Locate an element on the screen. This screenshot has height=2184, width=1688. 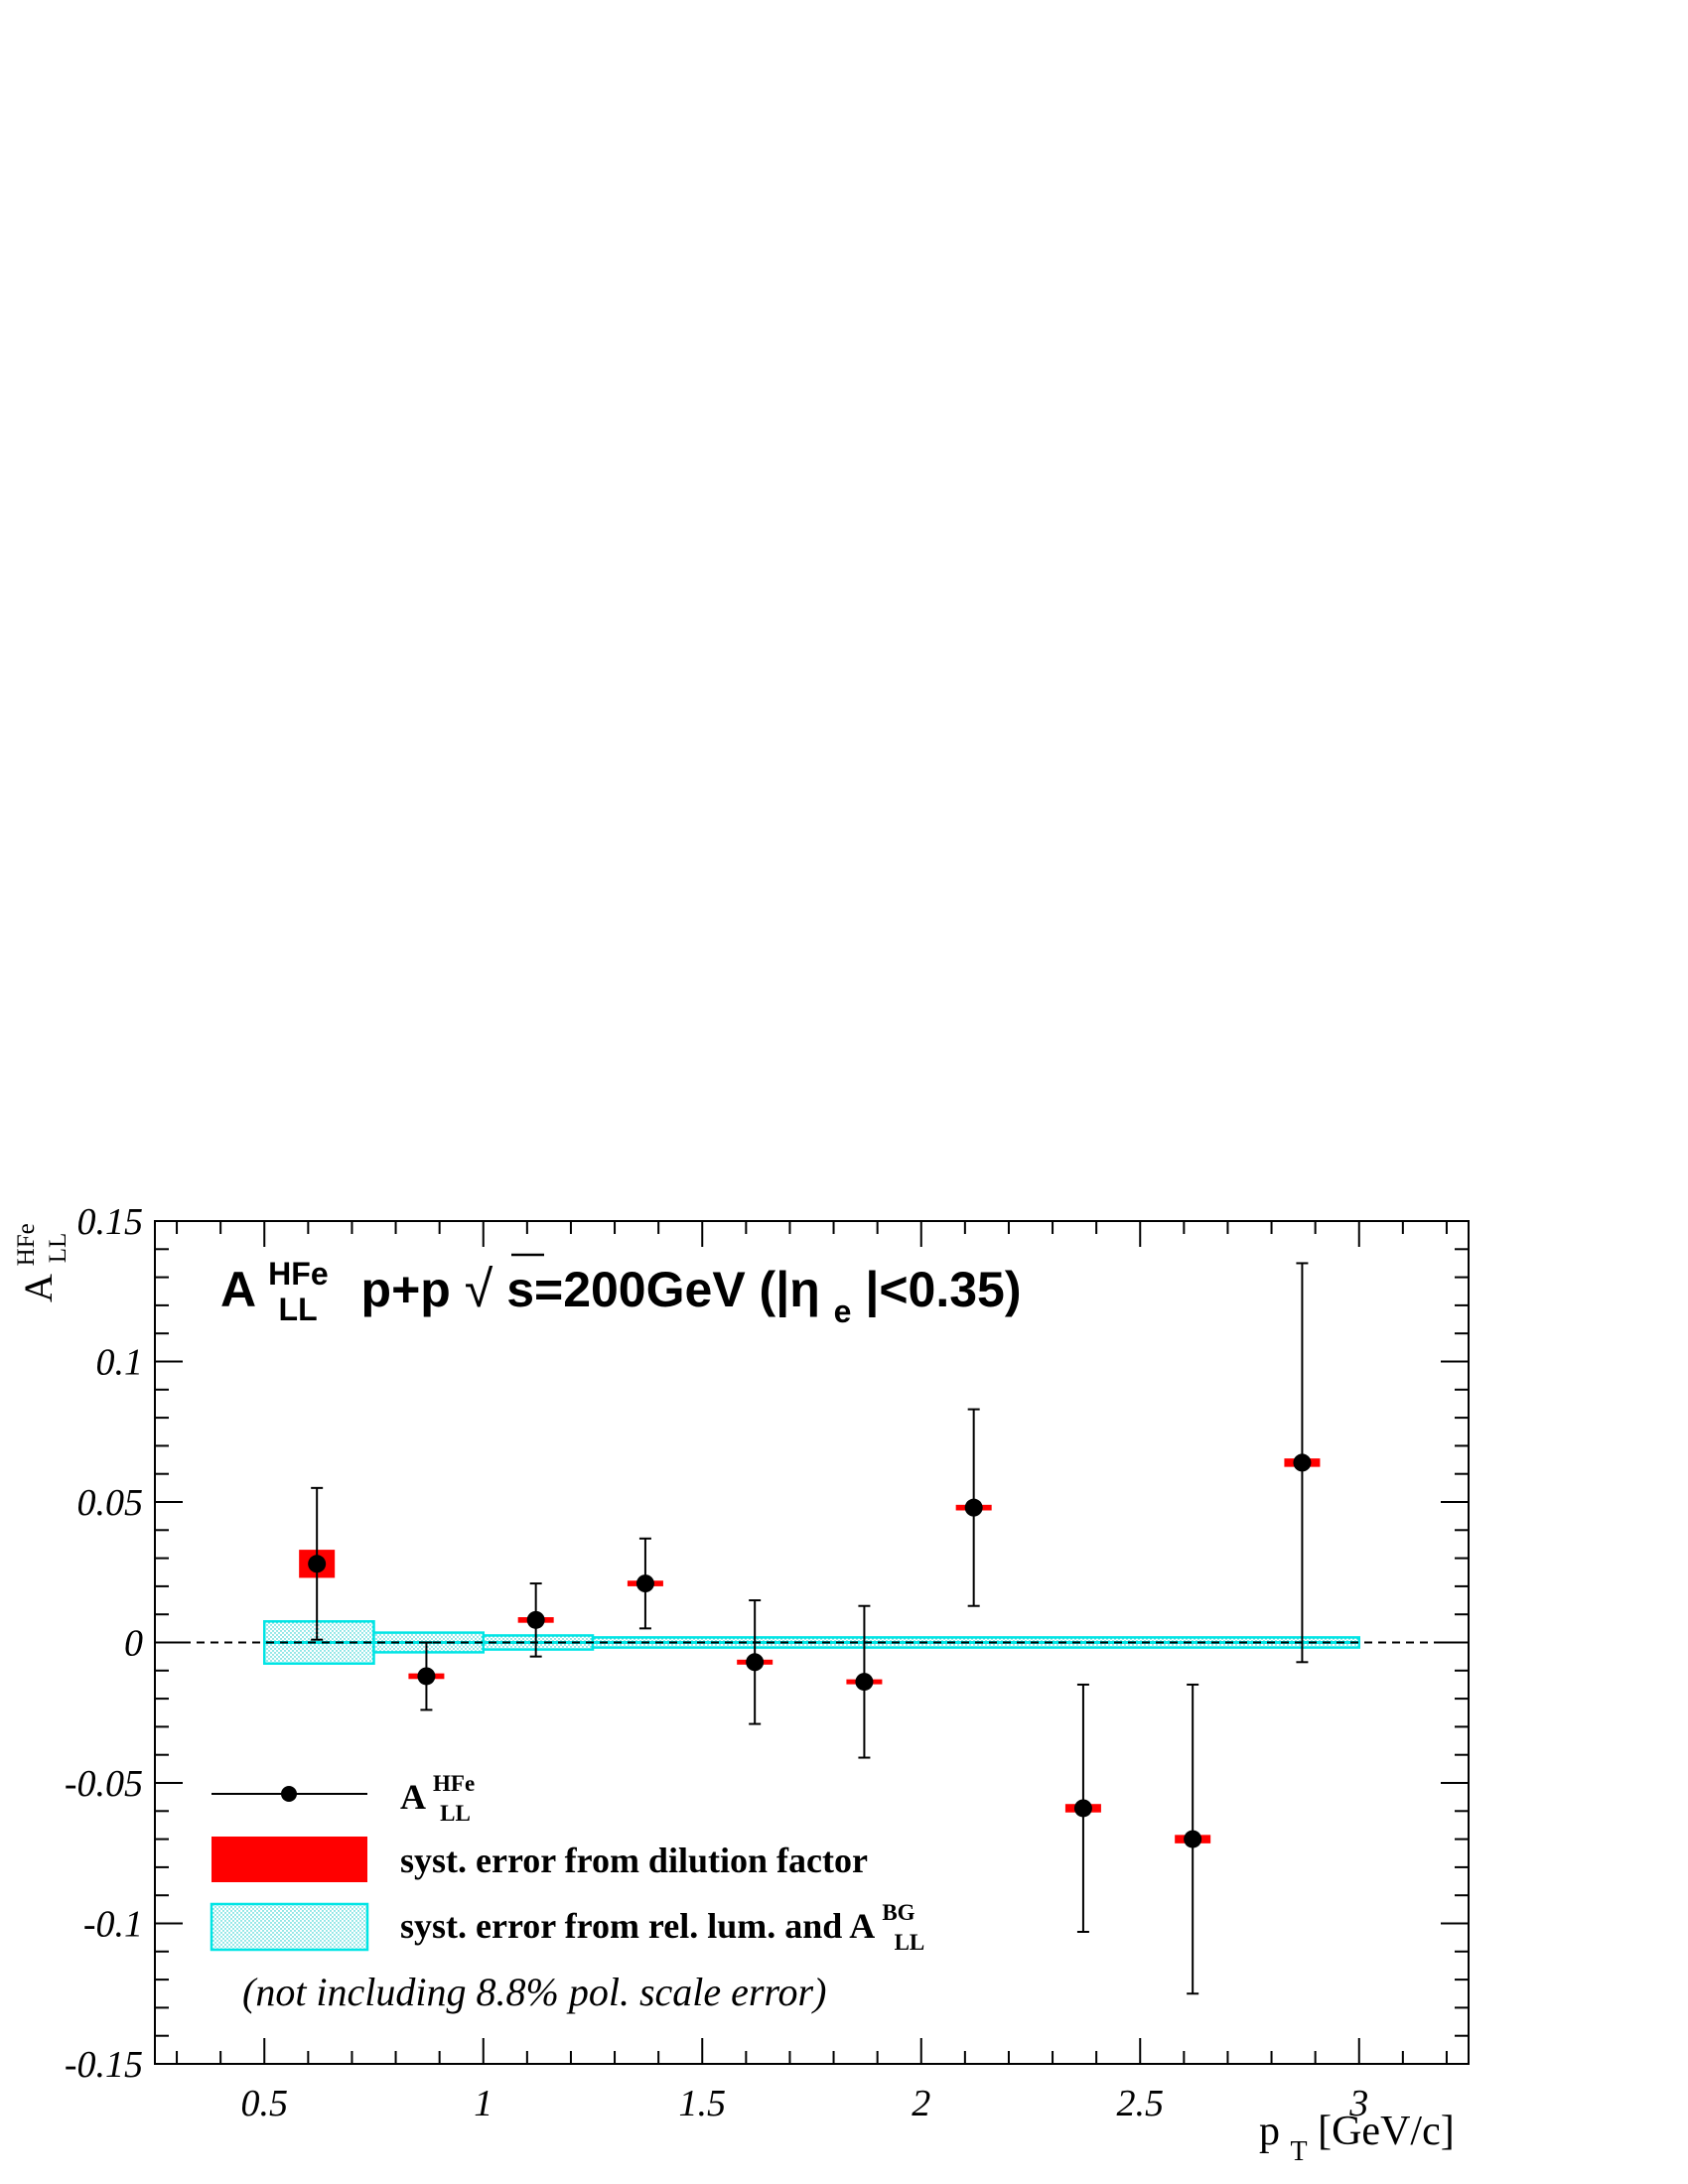
title-main: A is located at coordinates (237, 1289).